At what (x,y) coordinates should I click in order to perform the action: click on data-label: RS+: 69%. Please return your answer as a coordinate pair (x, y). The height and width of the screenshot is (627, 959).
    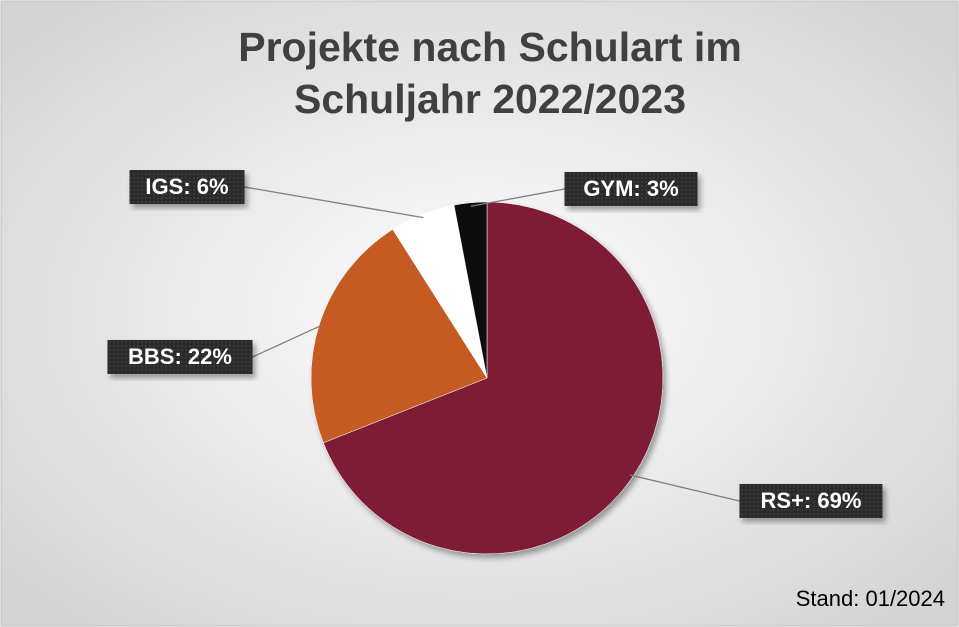
    Looking at the image, I should click on (811, 500).